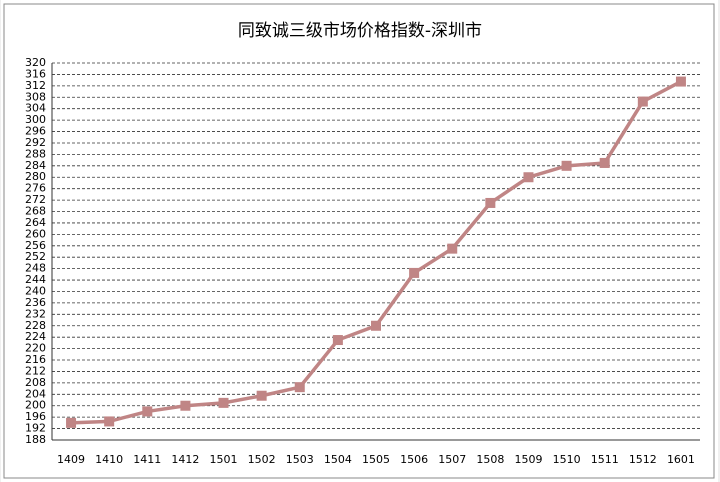 The width and height of the screenshot is (720, 482). Describe the element at coordinates (360, 31) in the screenshot. I see `chart-title: 同致诚三级市场价格指数-深圳市` at that location.